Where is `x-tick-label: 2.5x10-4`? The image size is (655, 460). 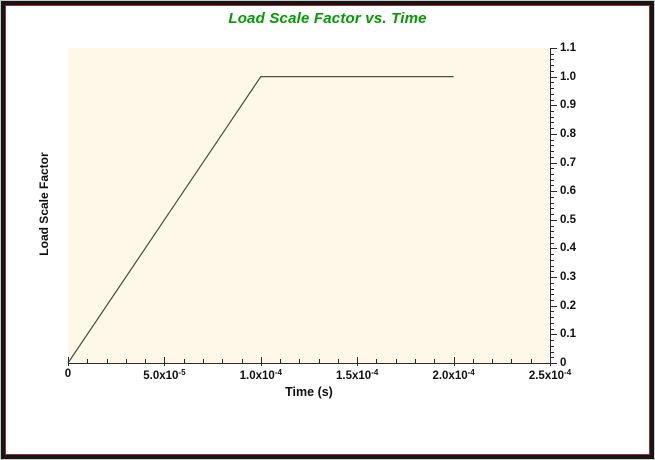
x-tick-label: 2.5x10-4 is located at coordinates (550, 375).